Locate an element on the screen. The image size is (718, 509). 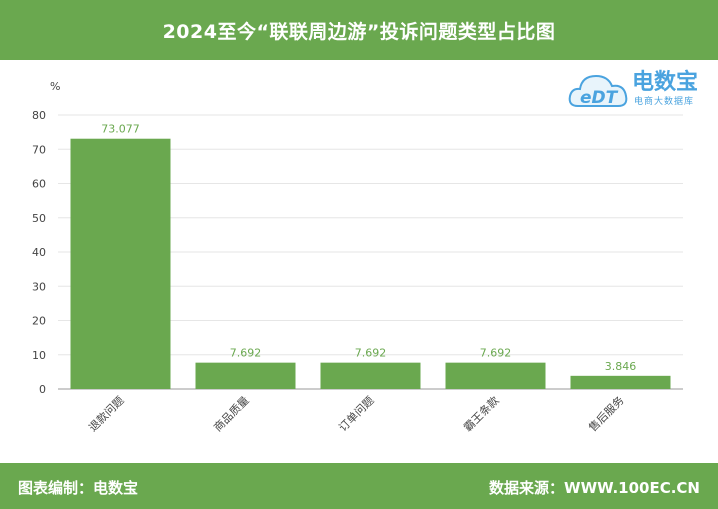
footer-banner: 图表编制：电数宝 数据来源：WWW.100EC.CN is located at coordinates (359, 486).